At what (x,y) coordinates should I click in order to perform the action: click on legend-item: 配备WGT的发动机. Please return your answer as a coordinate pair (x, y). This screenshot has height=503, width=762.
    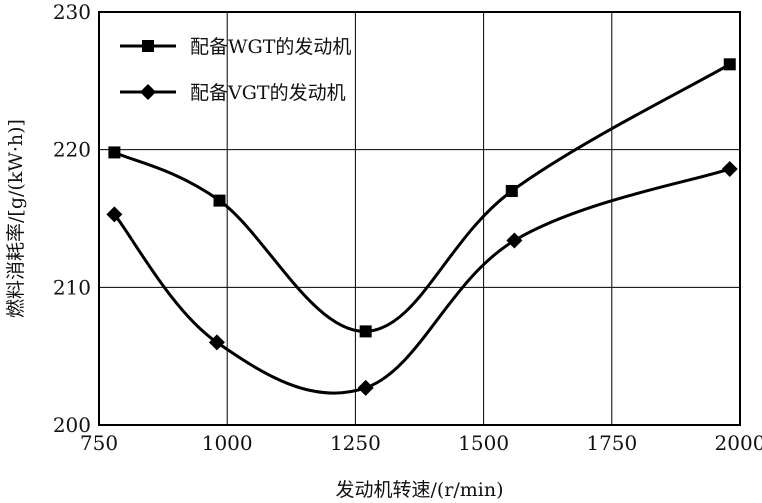
    Looking at the image, I should click on (235, 47).